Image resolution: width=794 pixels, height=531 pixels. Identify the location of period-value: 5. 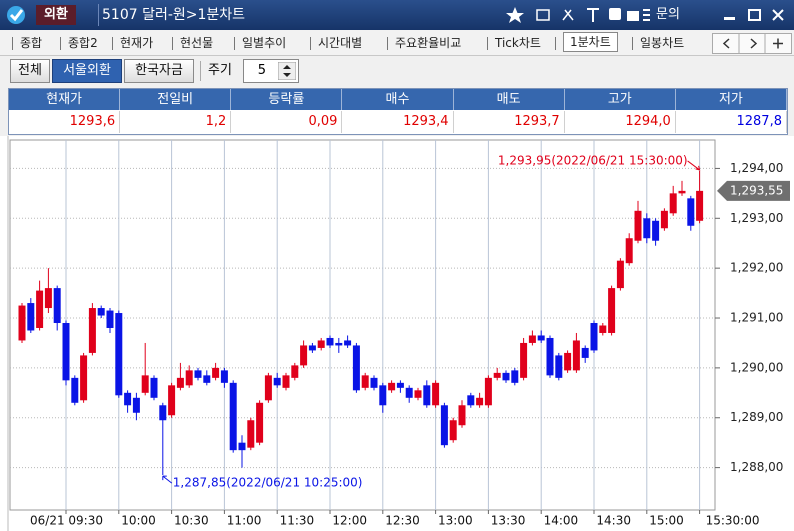
(261, 70).